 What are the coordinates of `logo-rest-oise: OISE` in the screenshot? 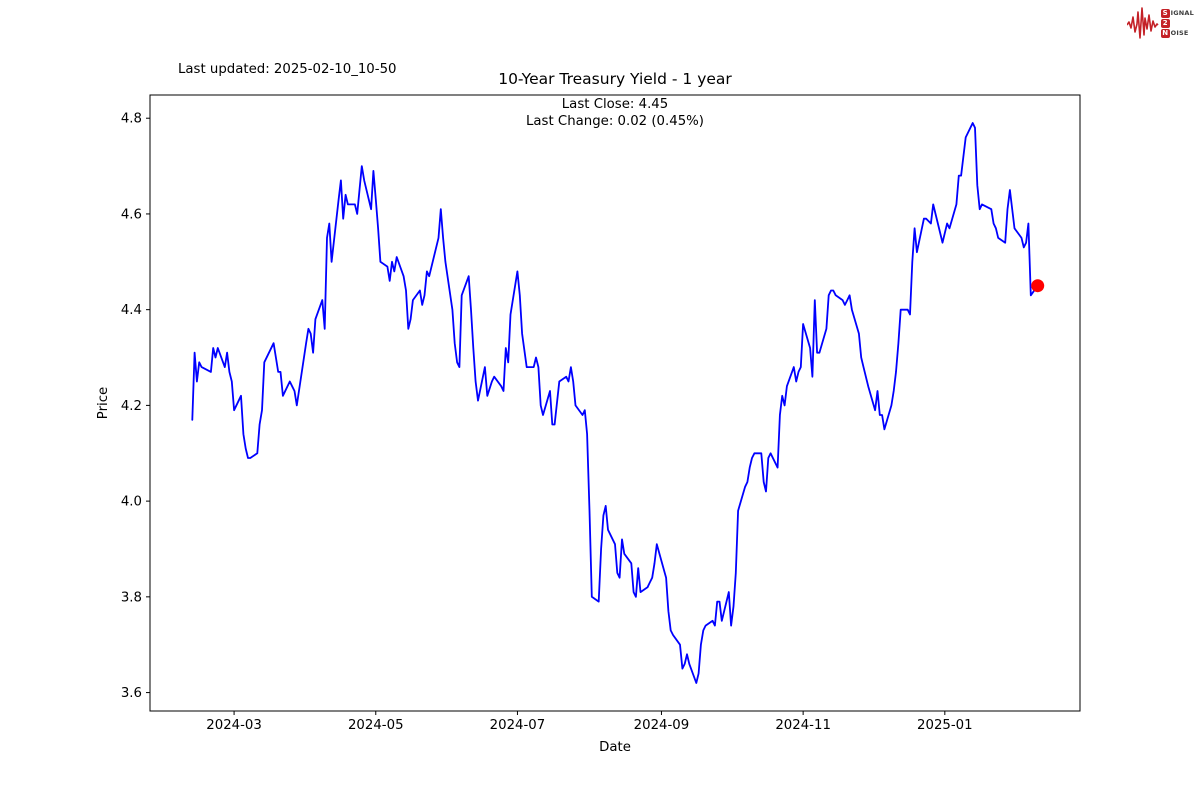 It's located at (1179, 33).